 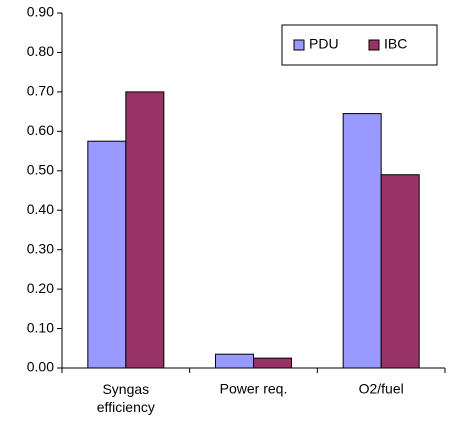 What do you see at coordinates (40, 51) in the screenshot?
I see `y-tick-label: 0.80` at bounding box center [40, 51].